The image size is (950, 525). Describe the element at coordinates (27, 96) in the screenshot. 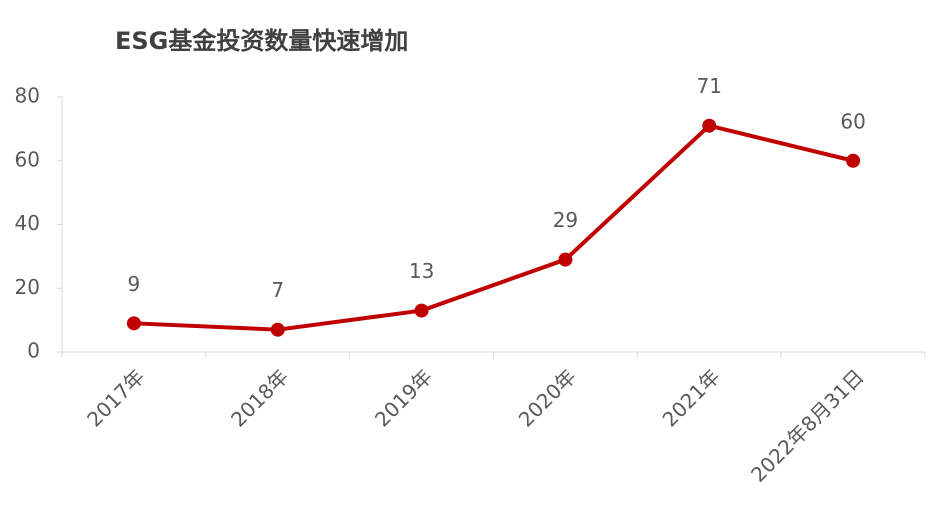

I see `y-tick-label: 80` at that location.